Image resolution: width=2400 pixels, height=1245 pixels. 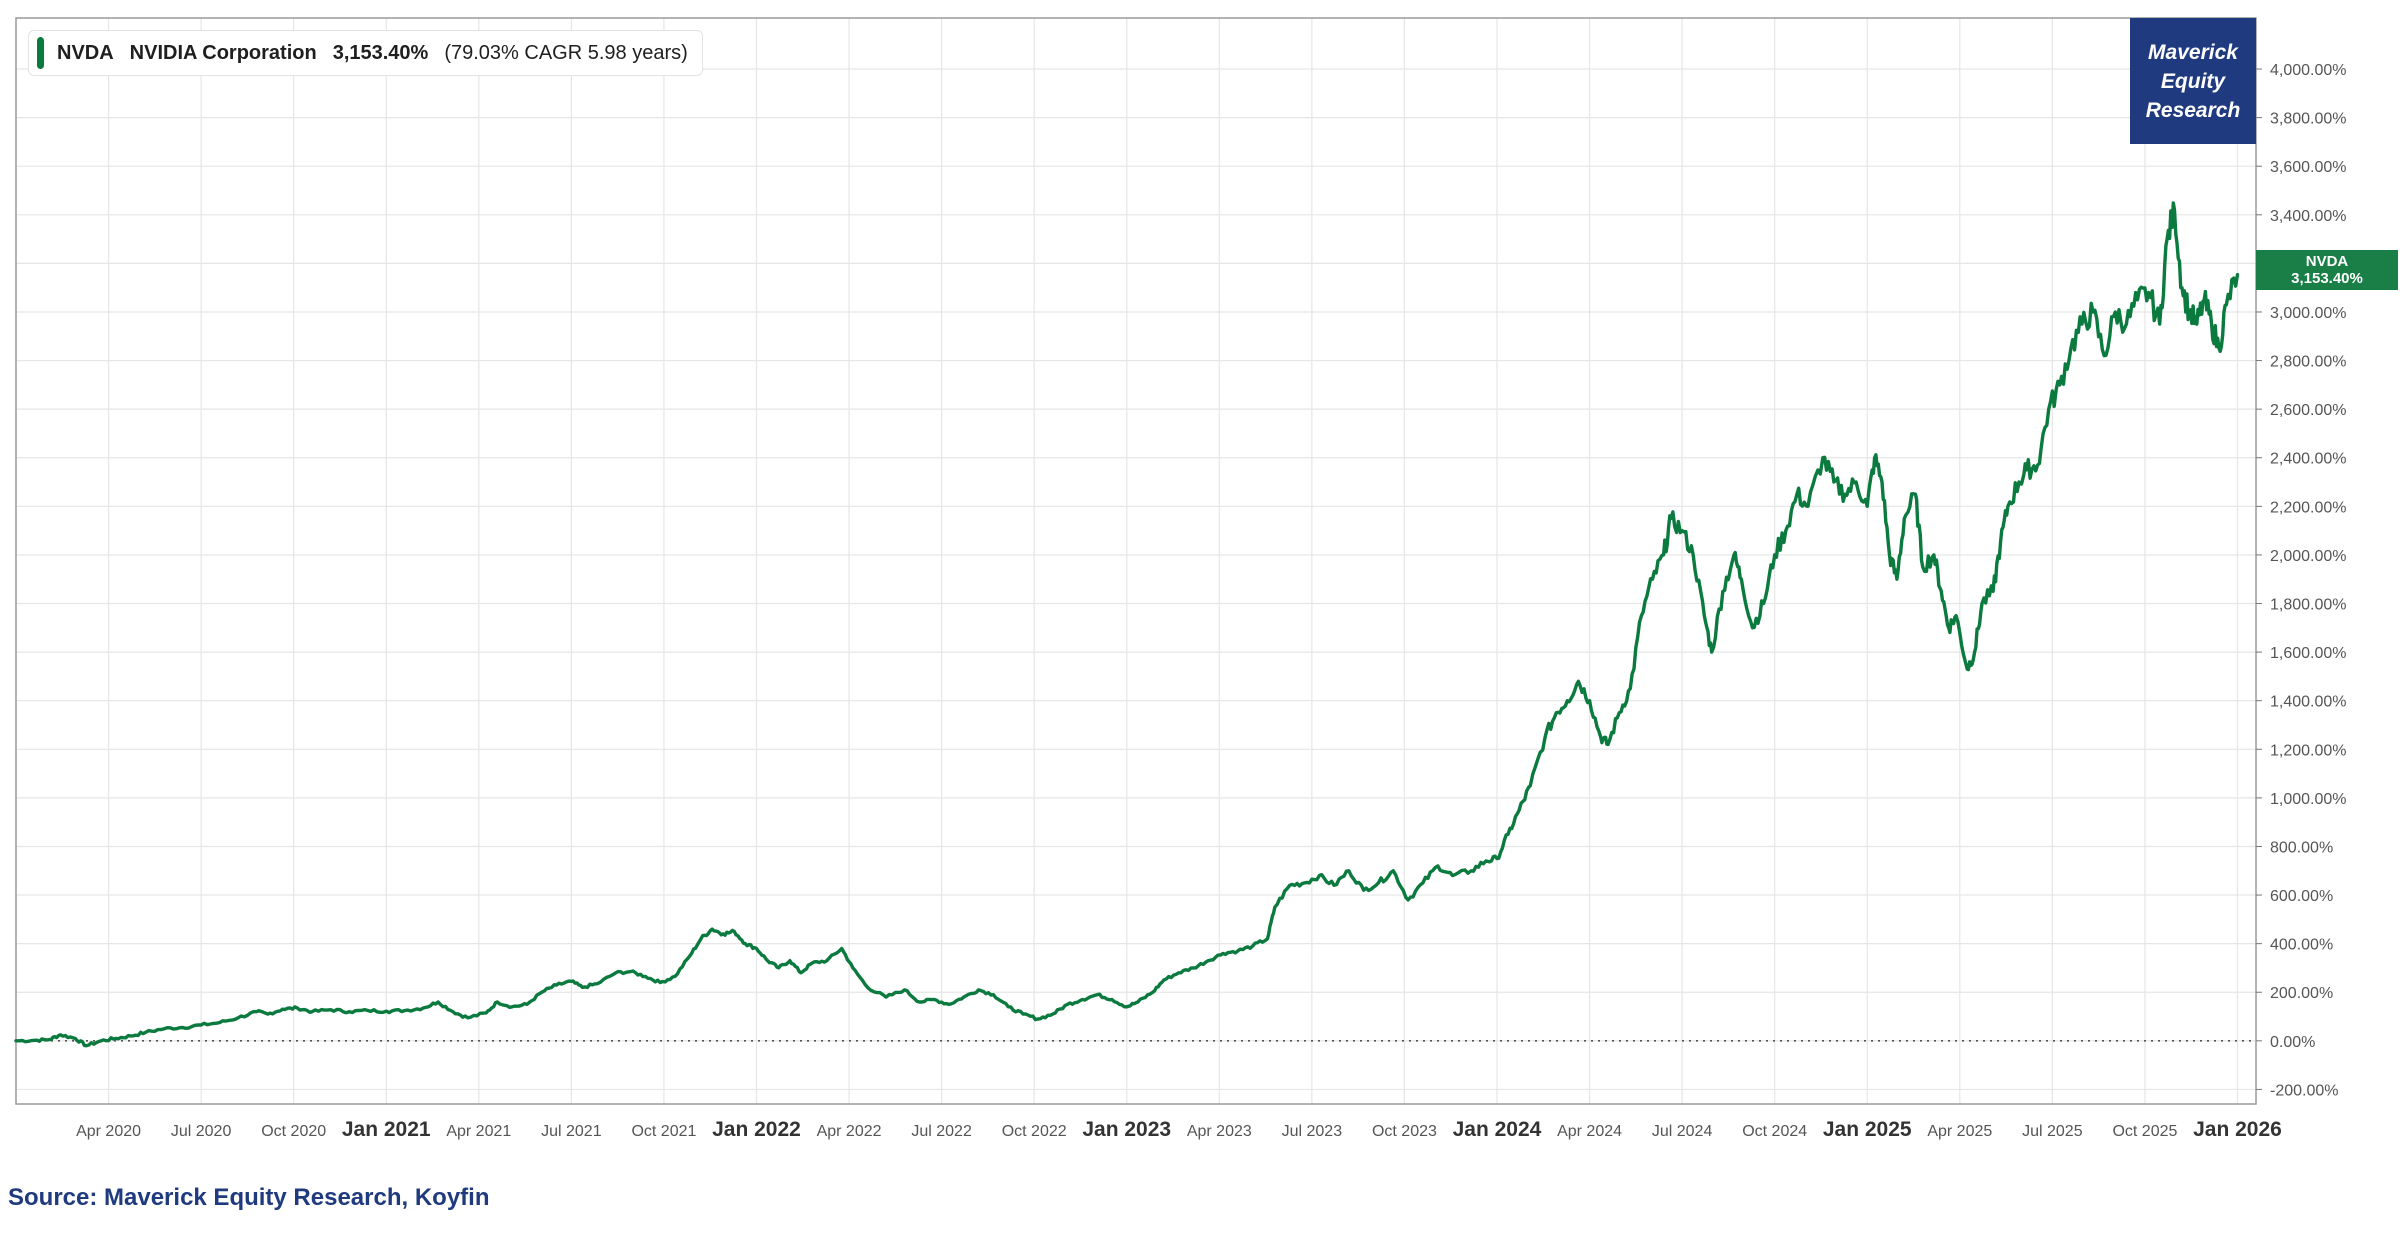 I want to click on x-tick-label: Jul 2021, so click(x=571, y=1131).